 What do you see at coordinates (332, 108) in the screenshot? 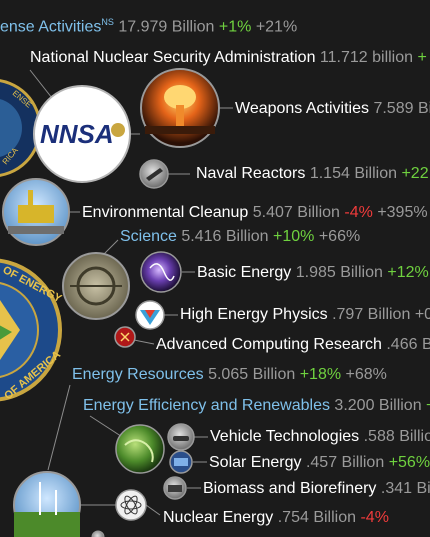
I see `weapons-activities-label: Weapons Activities 7.589 Bi` at bounding box center [332, 108].